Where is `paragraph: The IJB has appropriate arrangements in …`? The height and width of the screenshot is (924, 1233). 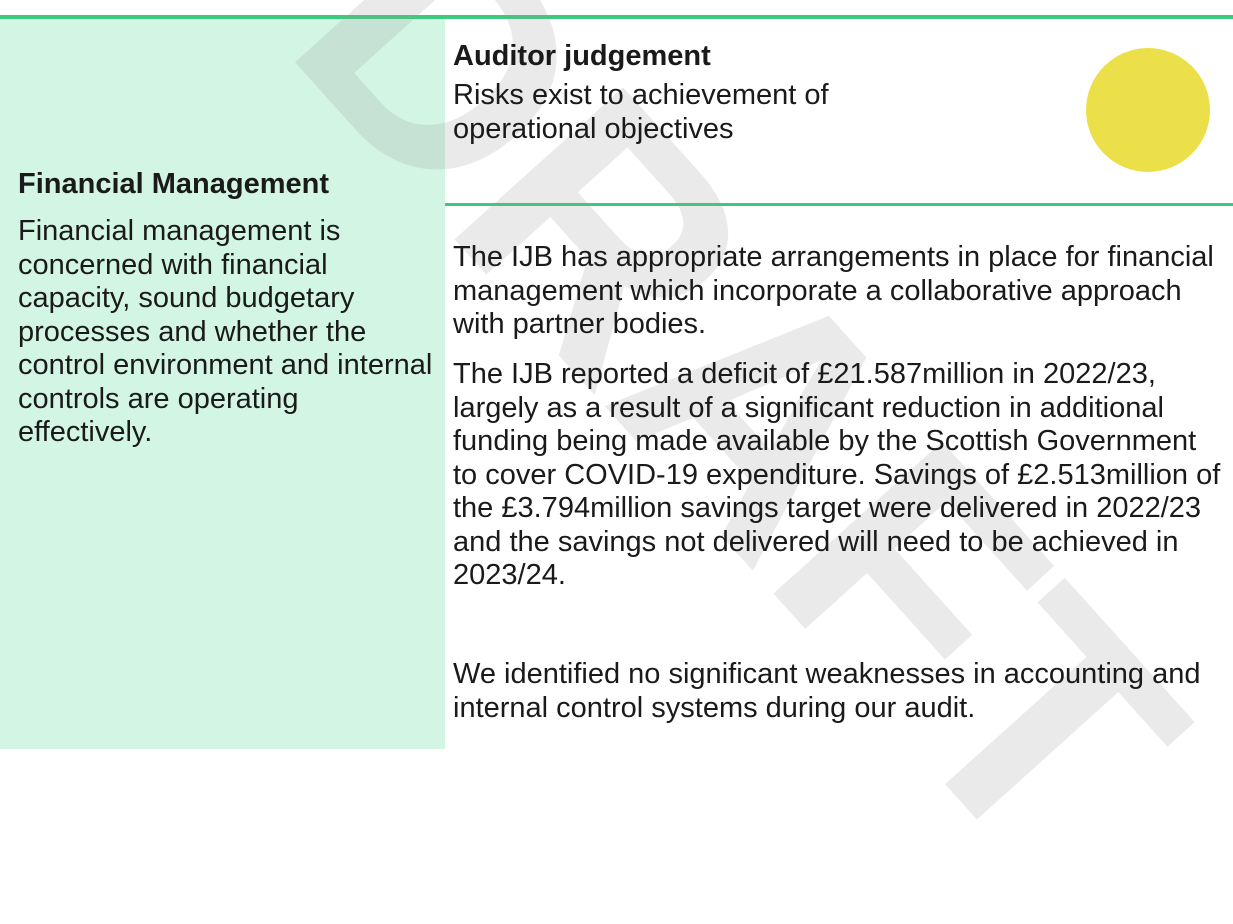 paragraph: The IJB has appropriate arrangements in … is located at coordinates (833, 290).